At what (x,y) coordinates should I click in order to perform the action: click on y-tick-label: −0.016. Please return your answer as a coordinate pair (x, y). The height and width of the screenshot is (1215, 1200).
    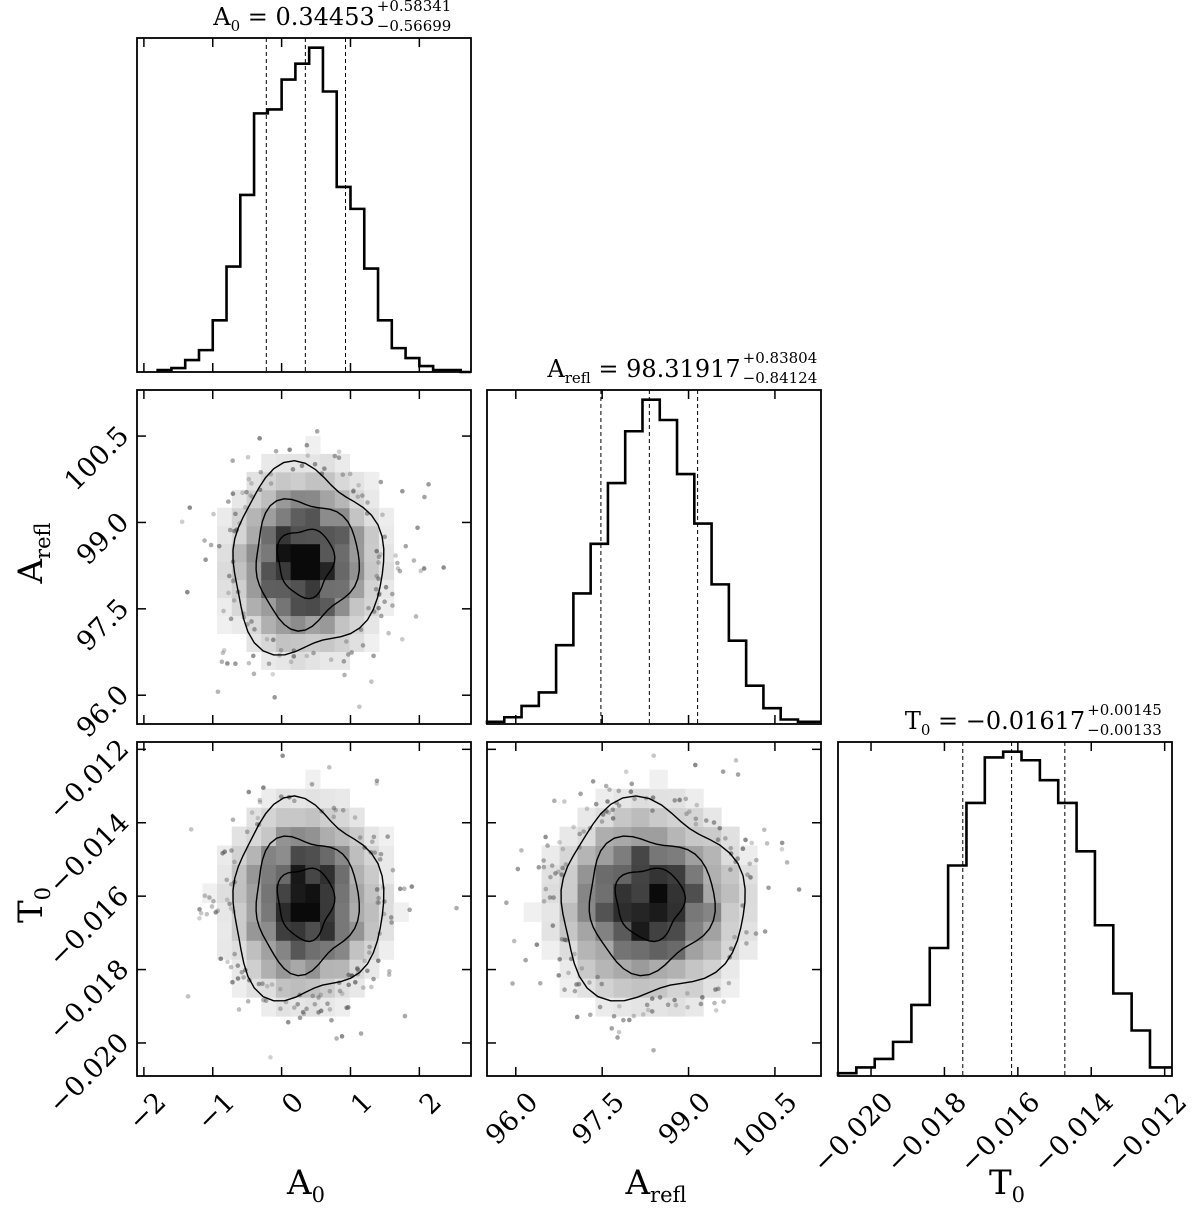
    Looking at the image, I should click on (89, 926).